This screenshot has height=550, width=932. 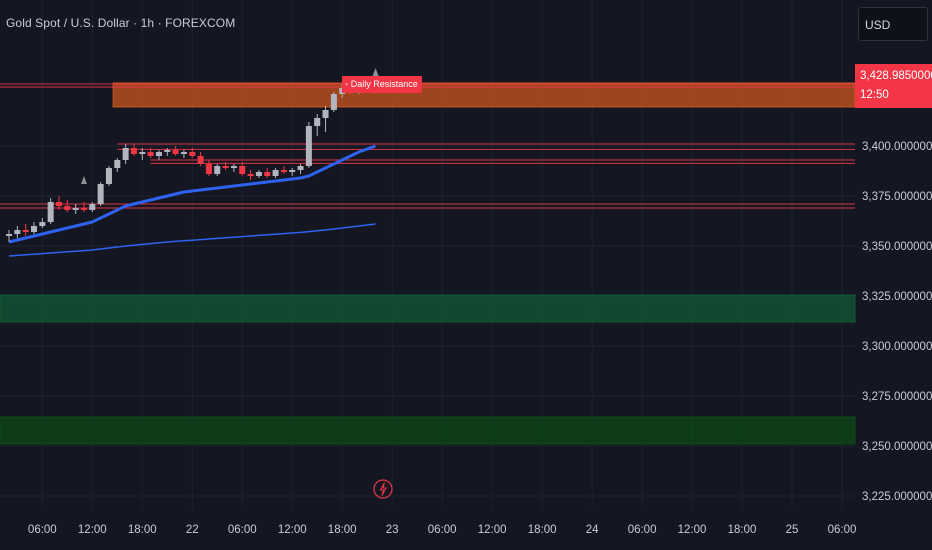 I want to click on time-tick-label: 25, so click(x=792, y=530).